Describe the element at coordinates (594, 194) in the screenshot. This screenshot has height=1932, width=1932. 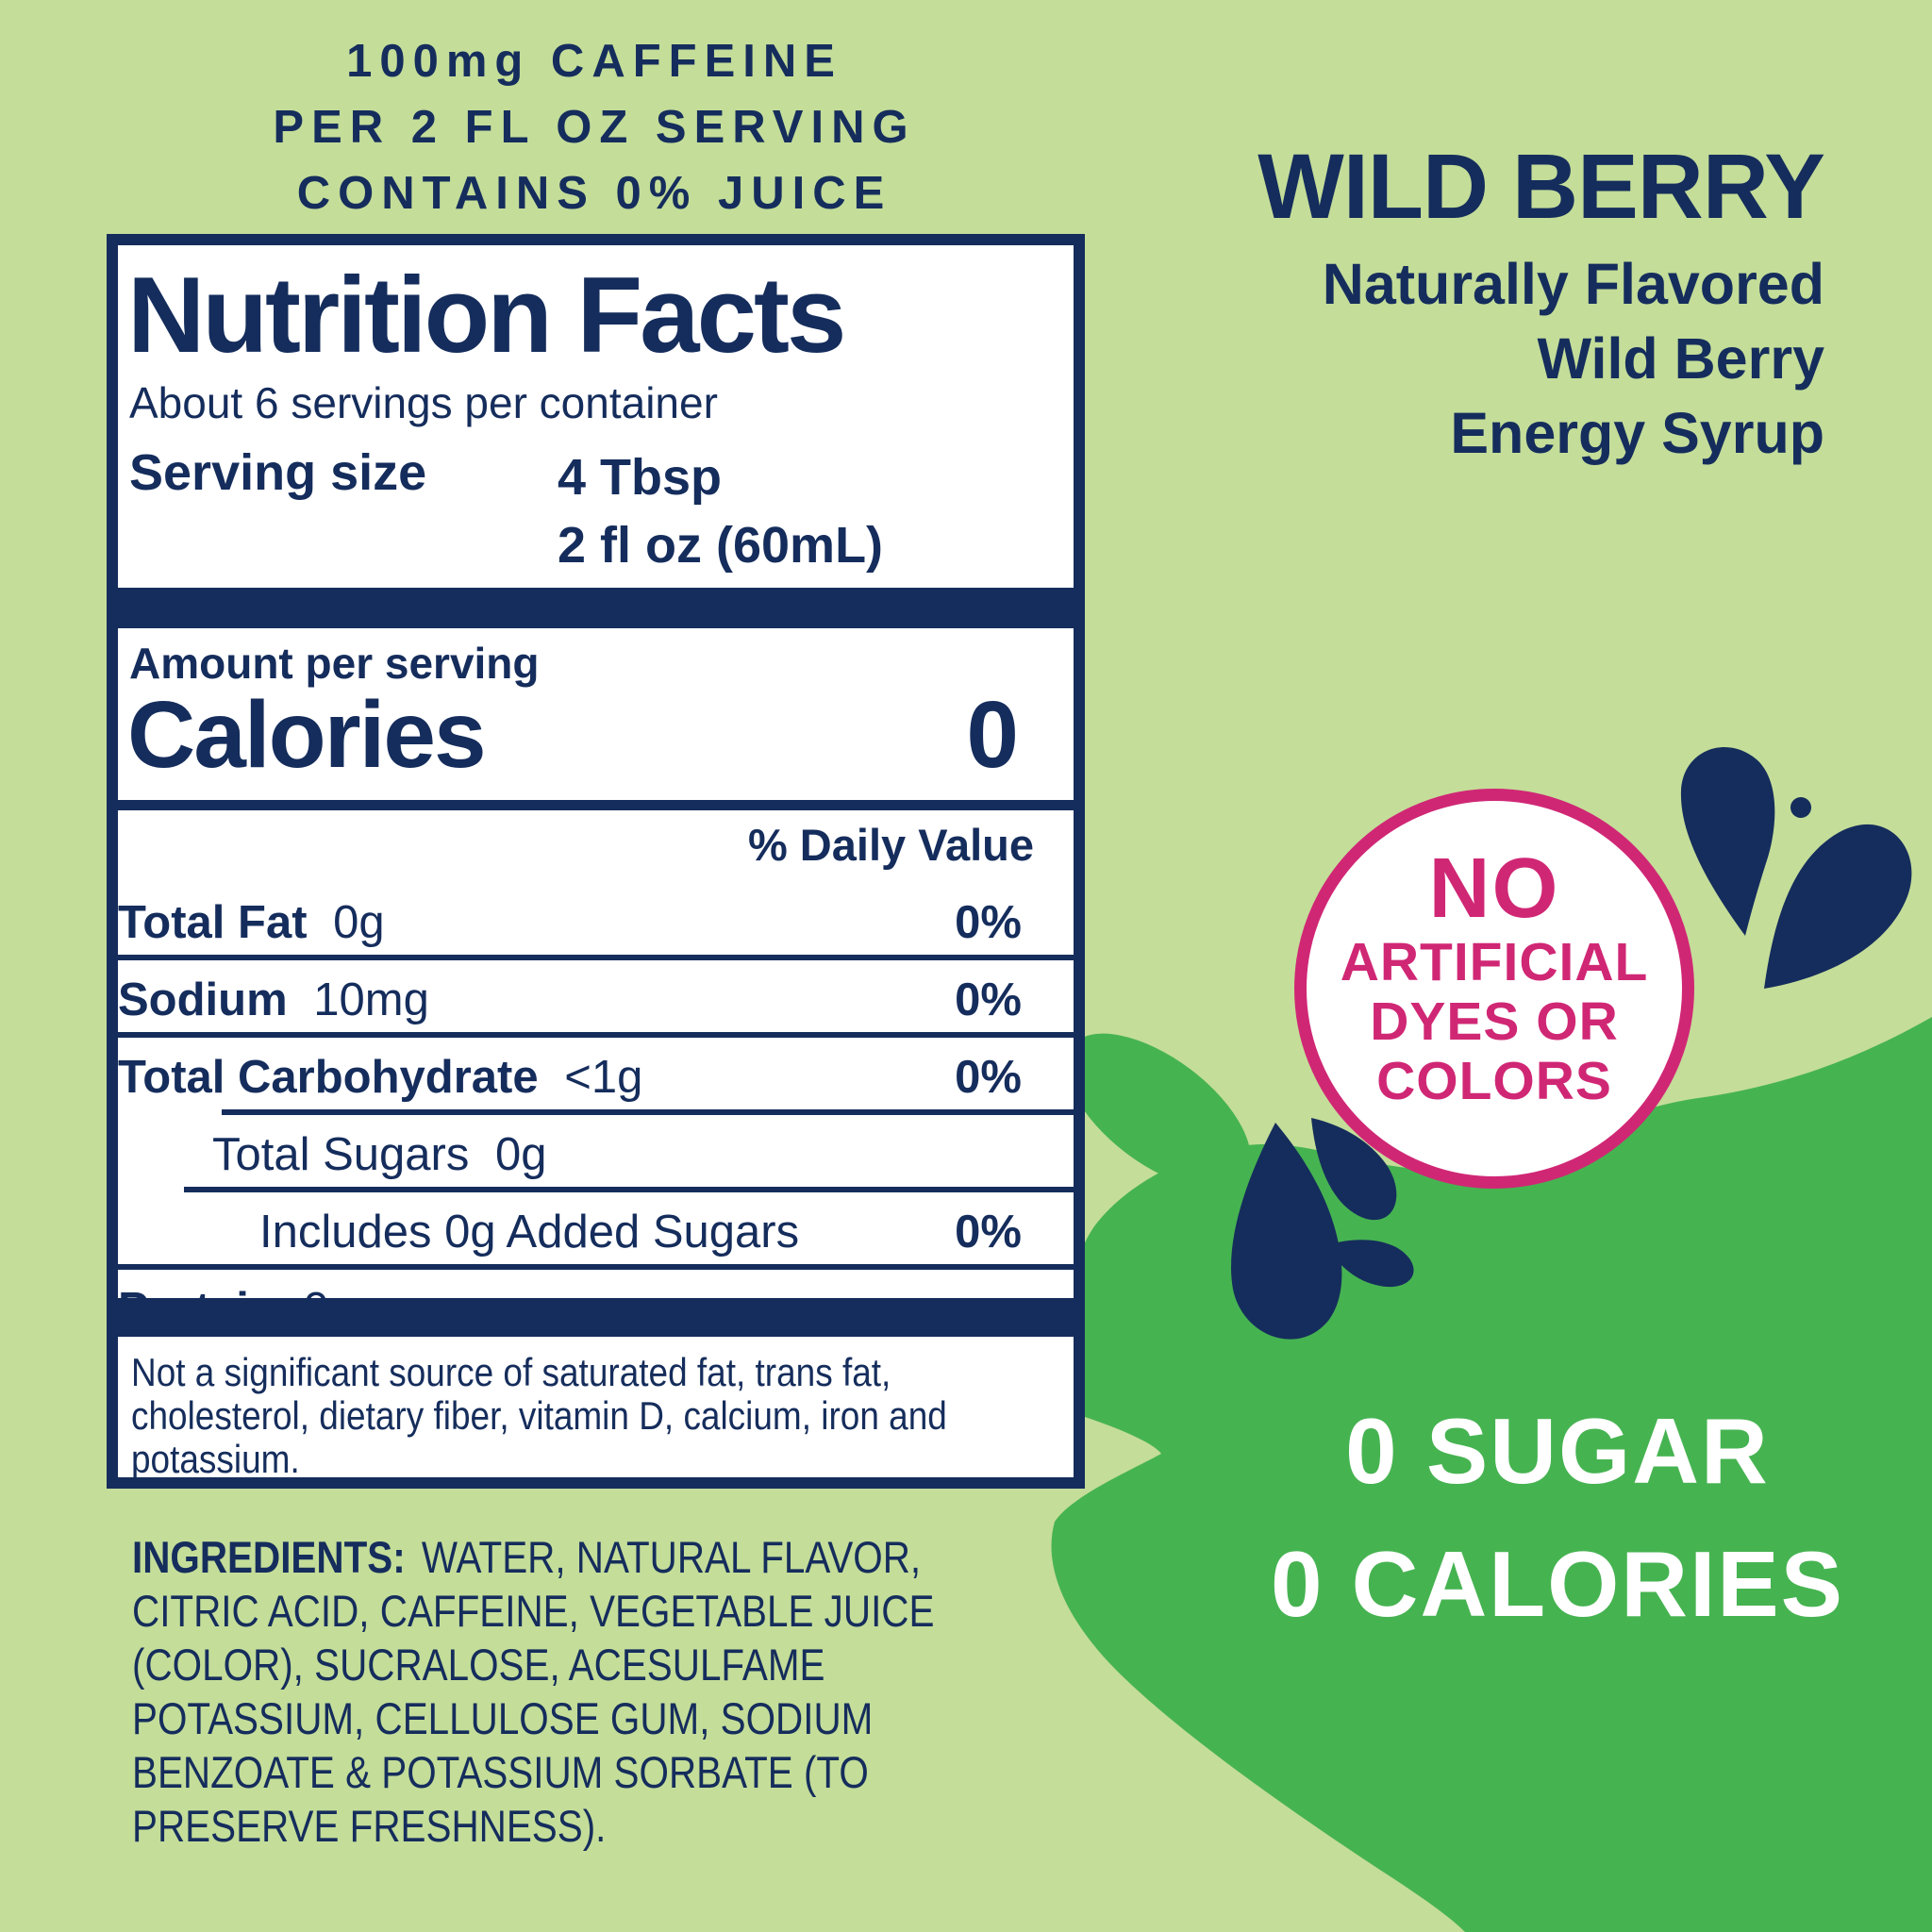
I see `caffeine-note-line: CONTAINS 0% JUICE` at that location.